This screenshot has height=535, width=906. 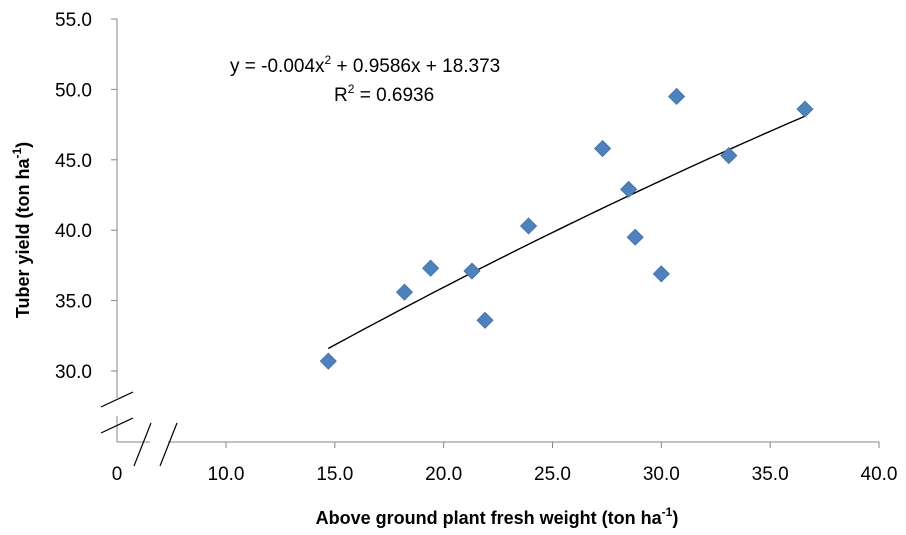 What do you see at coordinates (155, 444) in the screenshot?
I see `x-axis-break` at bounding box center [155, 444].